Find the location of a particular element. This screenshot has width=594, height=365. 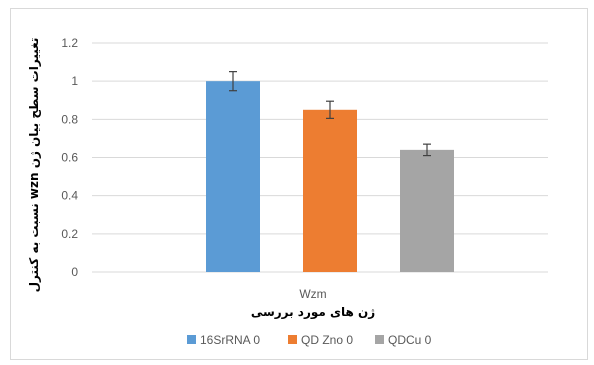

legend-label: QD Zno 0 is located at coordinates (327, 340).